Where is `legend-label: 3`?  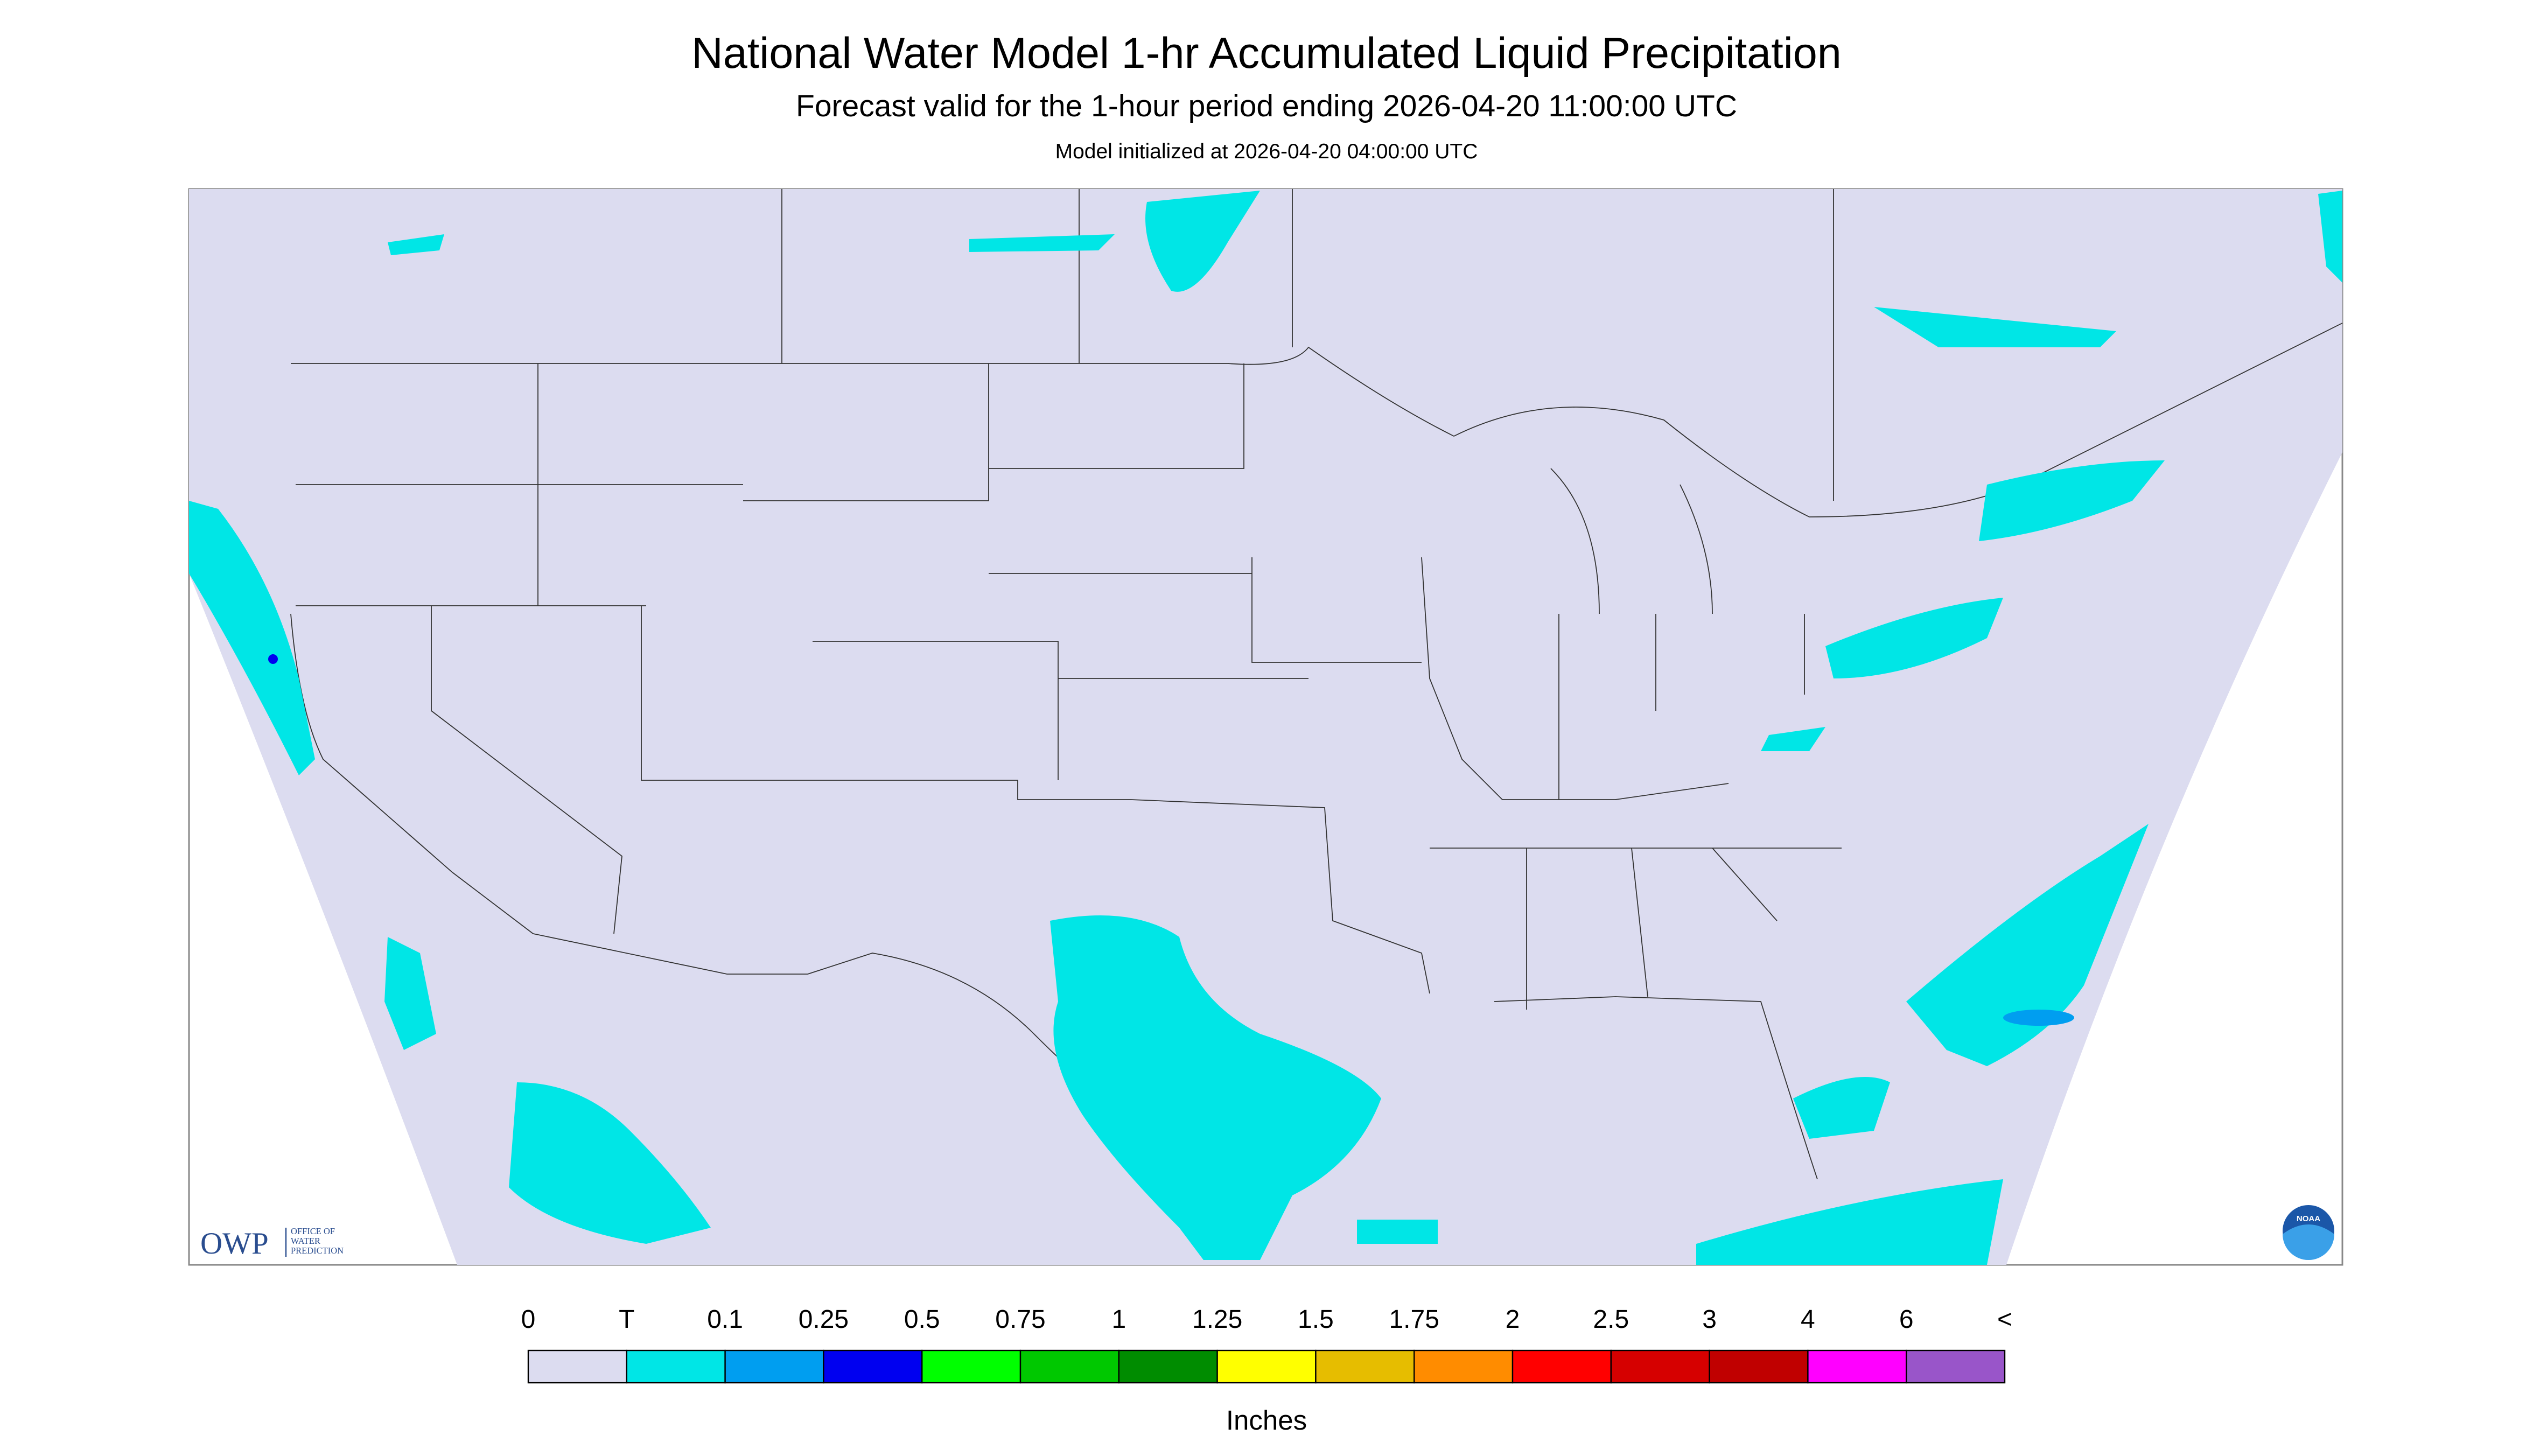
legend-label: 3 is located at coordinates (1709, 1319).